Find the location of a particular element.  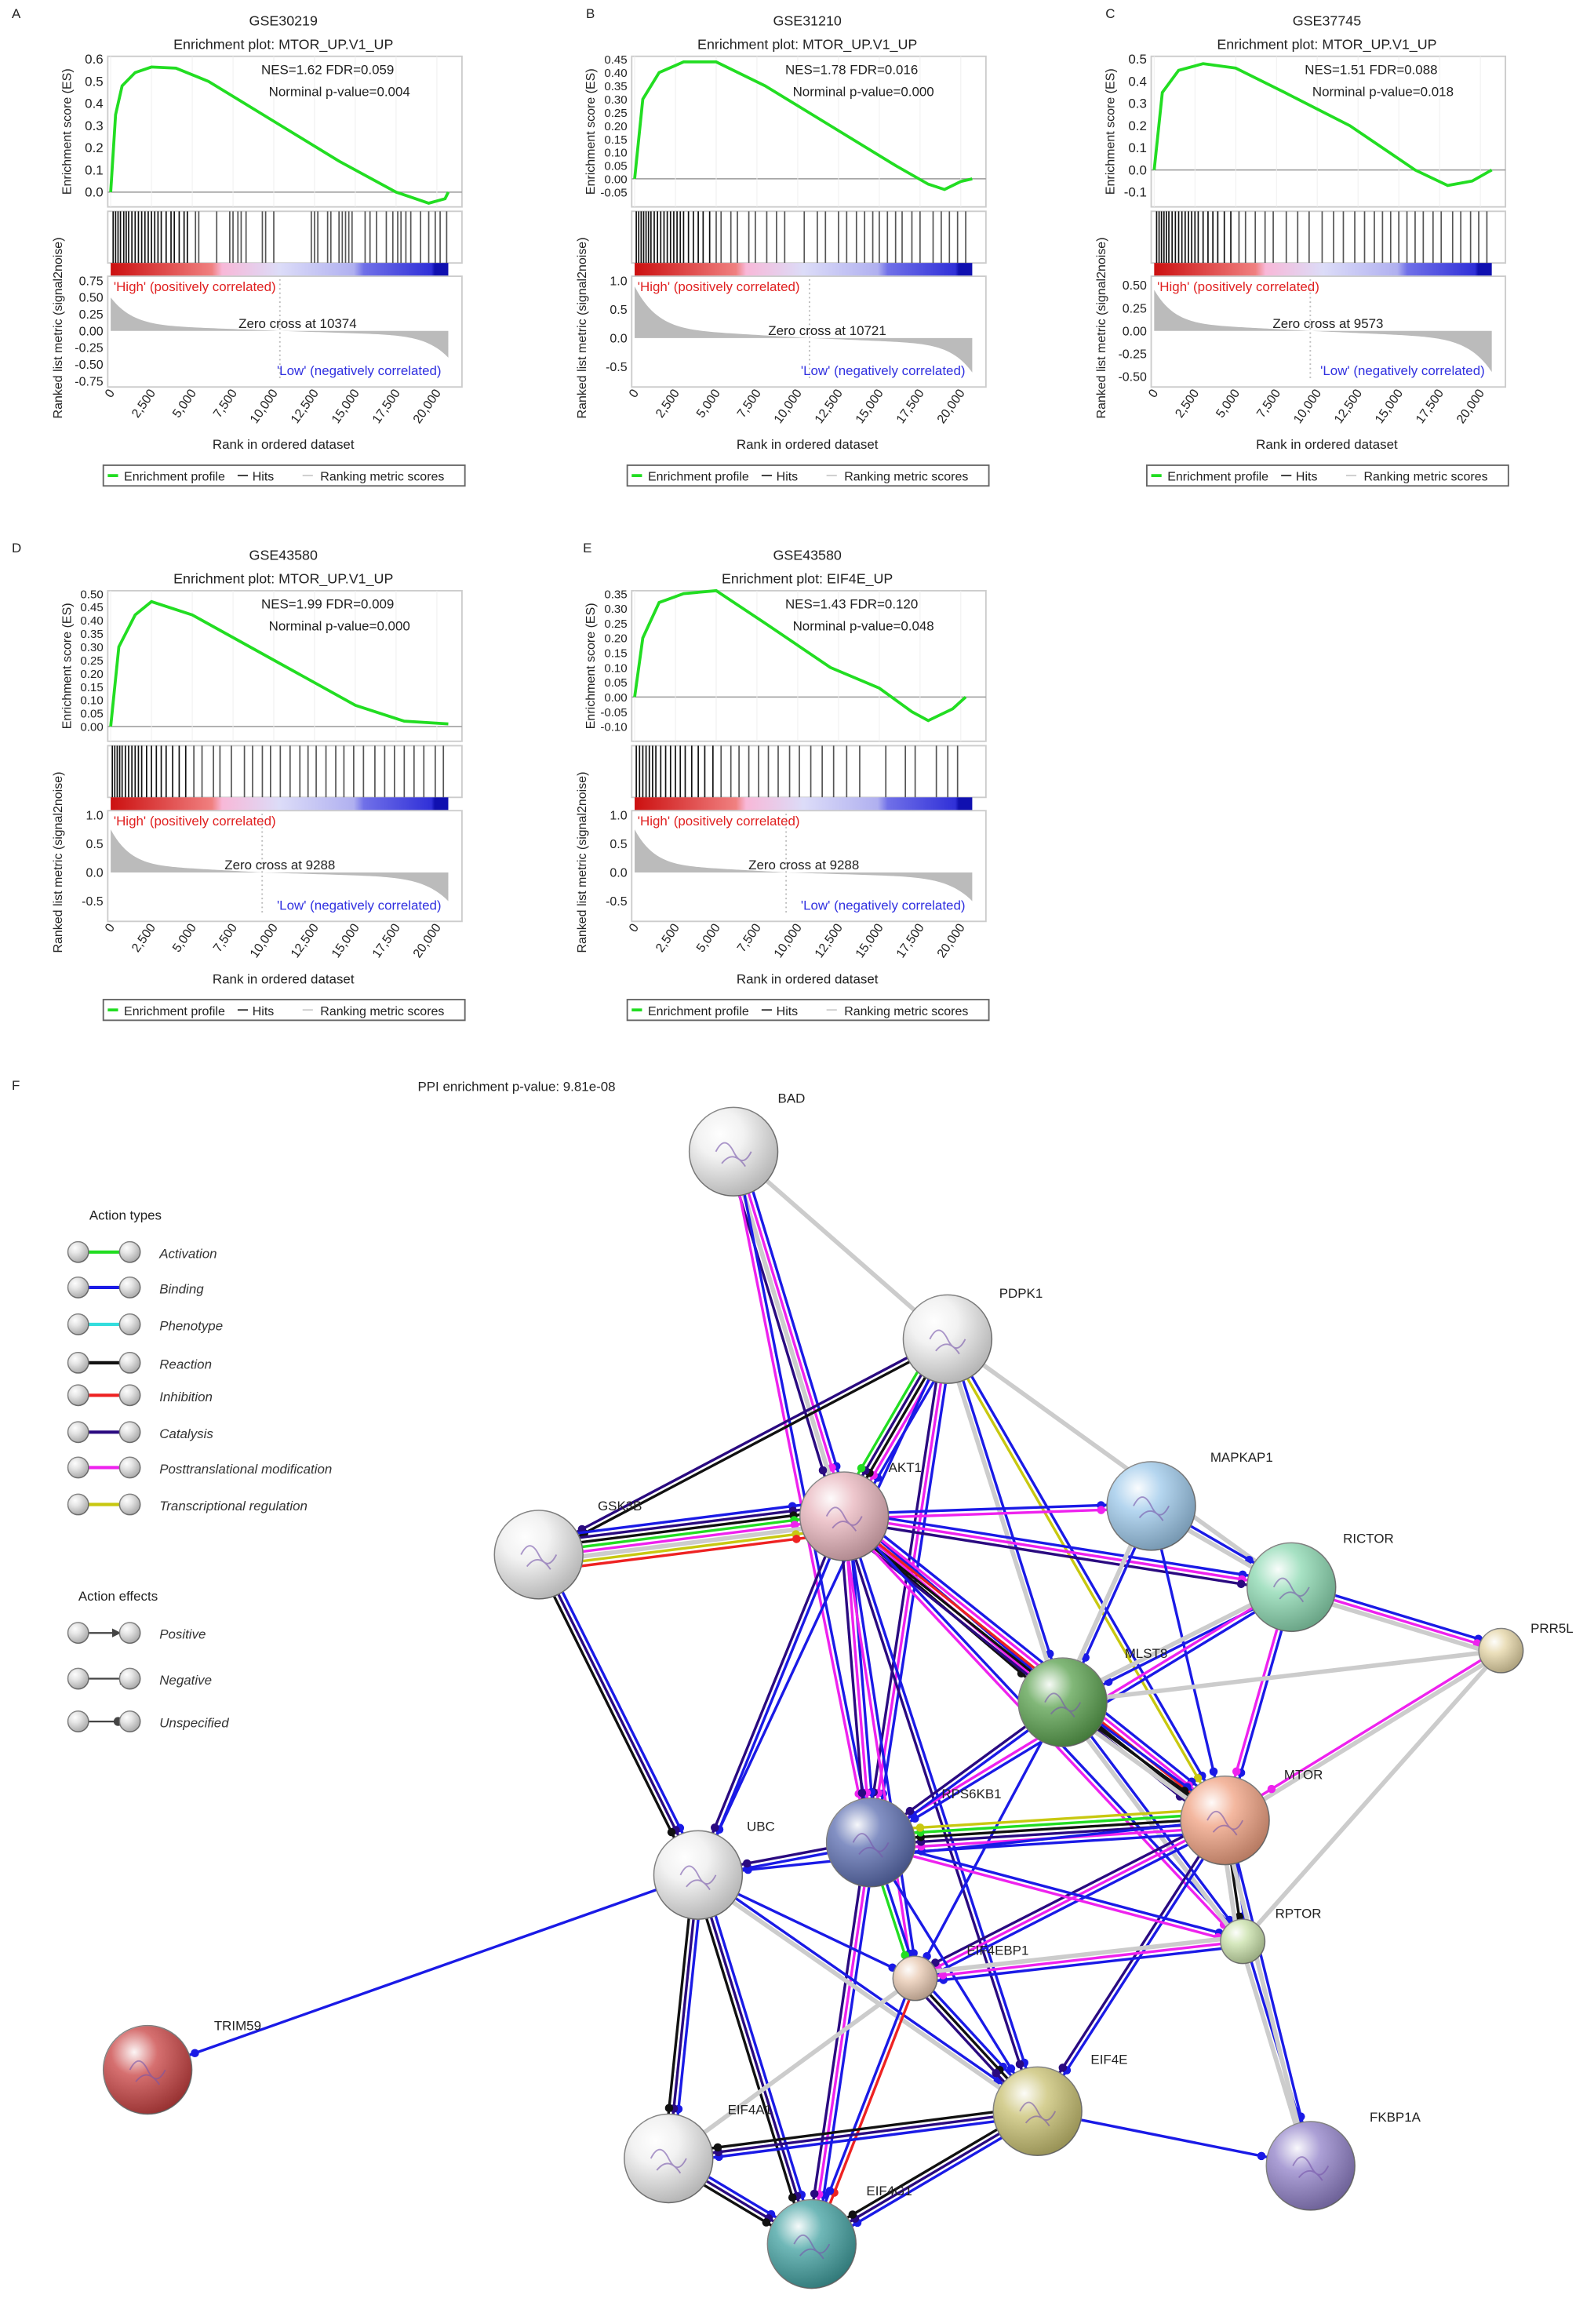

node-rps6kb1: RPS6KB1 is located at coordinates (914, 1838).